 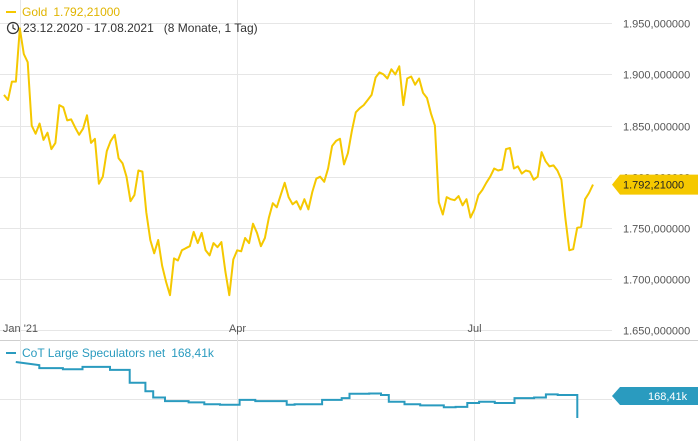 I want to click on duration-label: (8 Monate, 1 Tag), so click(x=210, y=28).